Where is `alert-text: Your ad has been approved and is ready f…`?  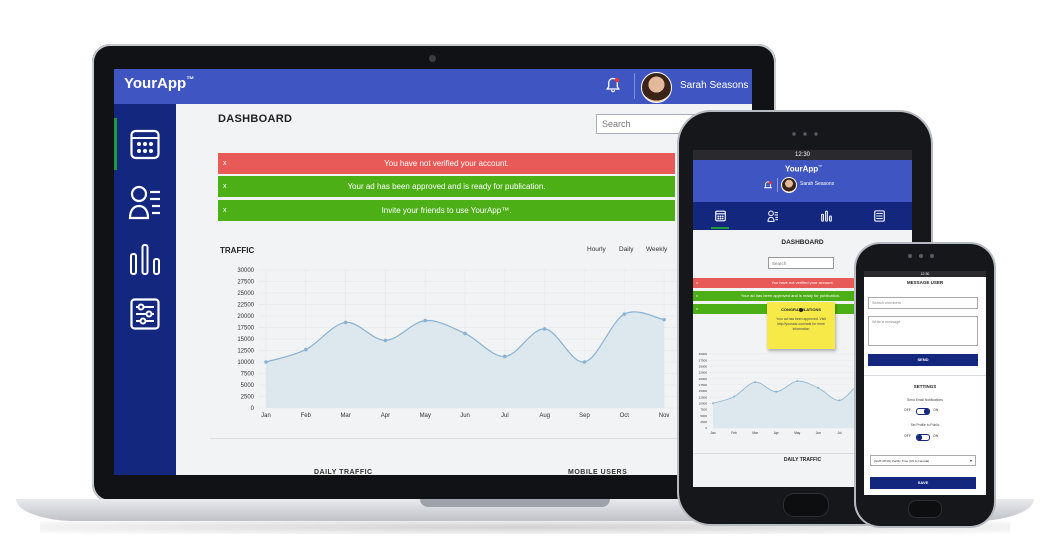
alert-text: Your ad has been approved and is ready f… is located at coordinates (446, 186).